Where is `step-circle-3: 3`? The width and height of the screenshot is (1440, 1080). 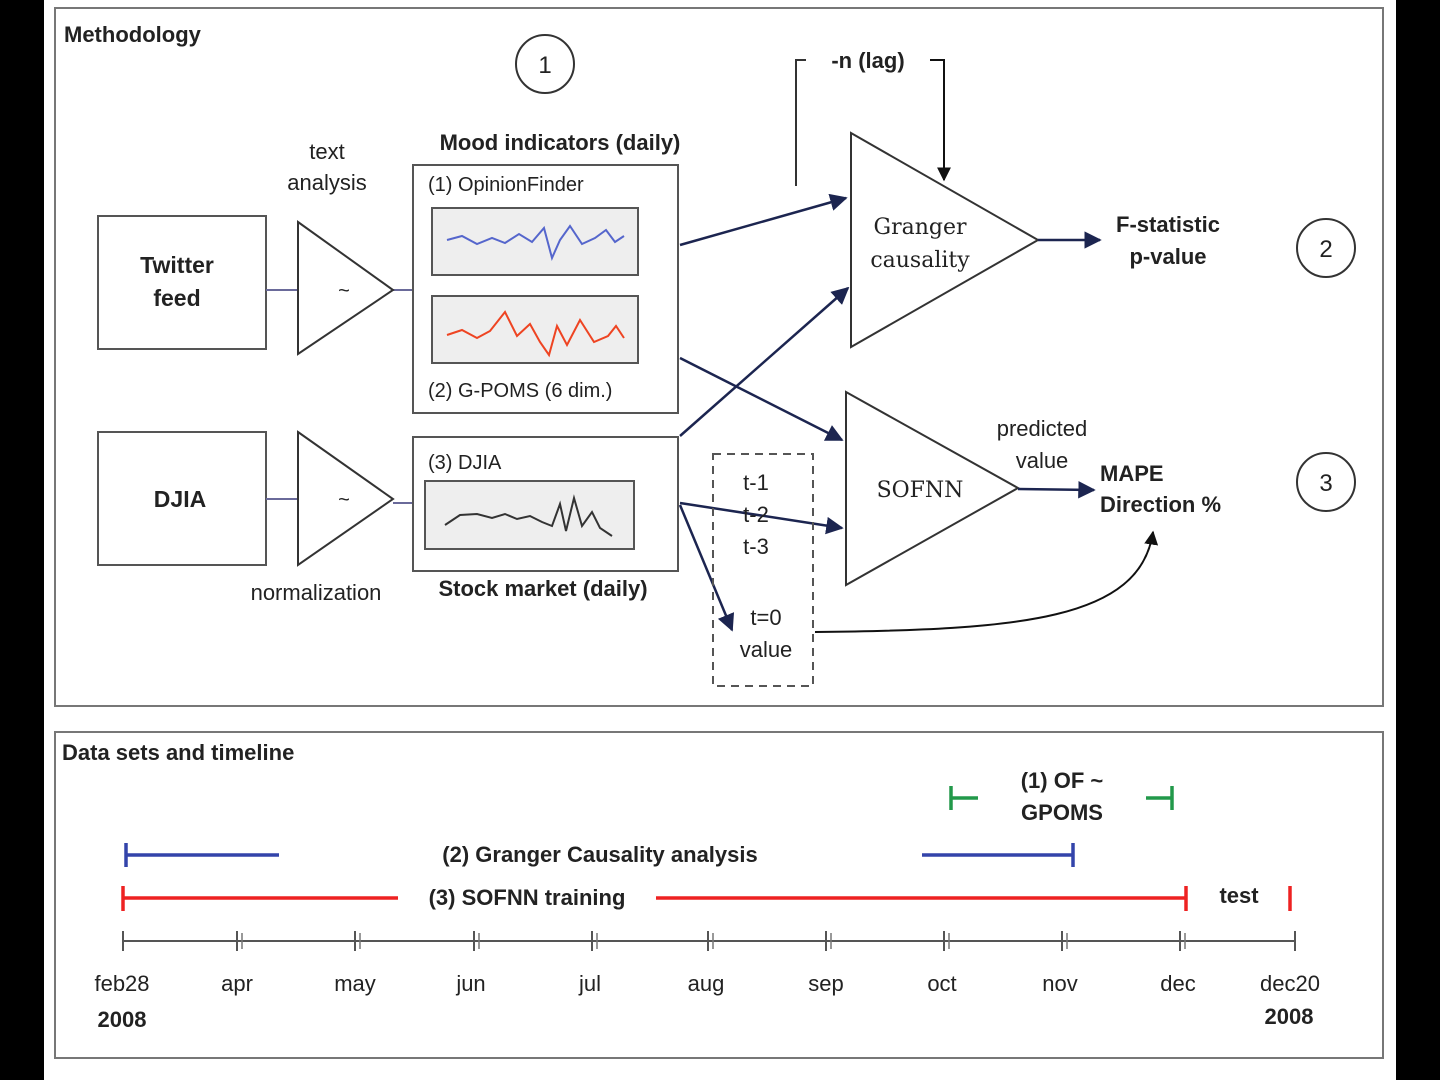 step-circle-3: 3 is located at coordinates (1326, 482).